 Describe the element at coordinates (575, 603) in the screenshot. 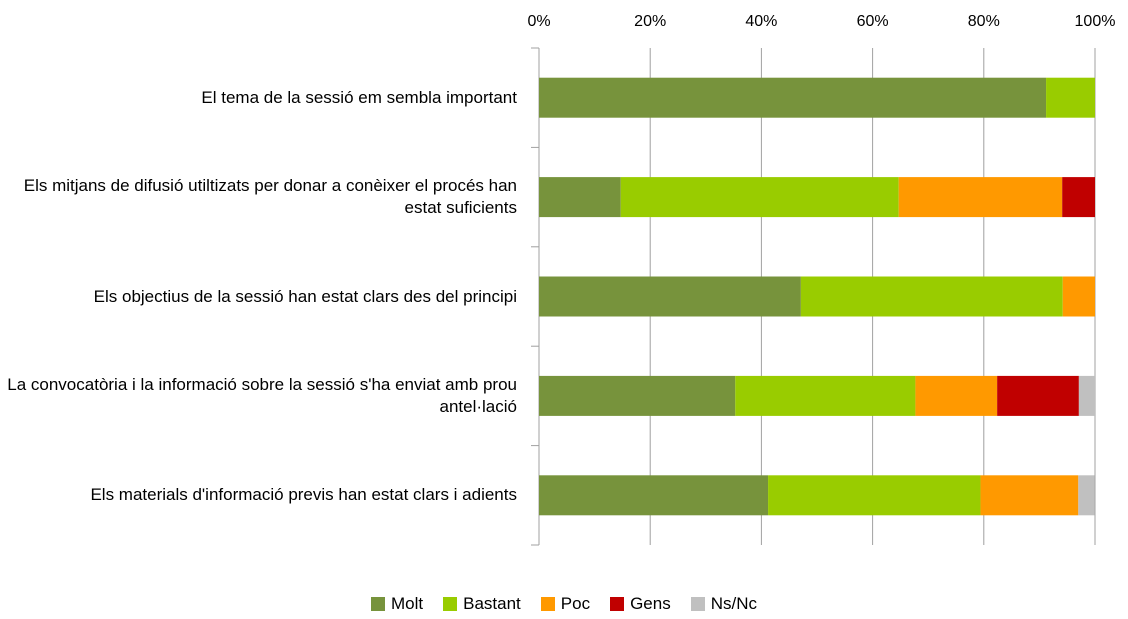

I see `legend-label: Poc` at that location.